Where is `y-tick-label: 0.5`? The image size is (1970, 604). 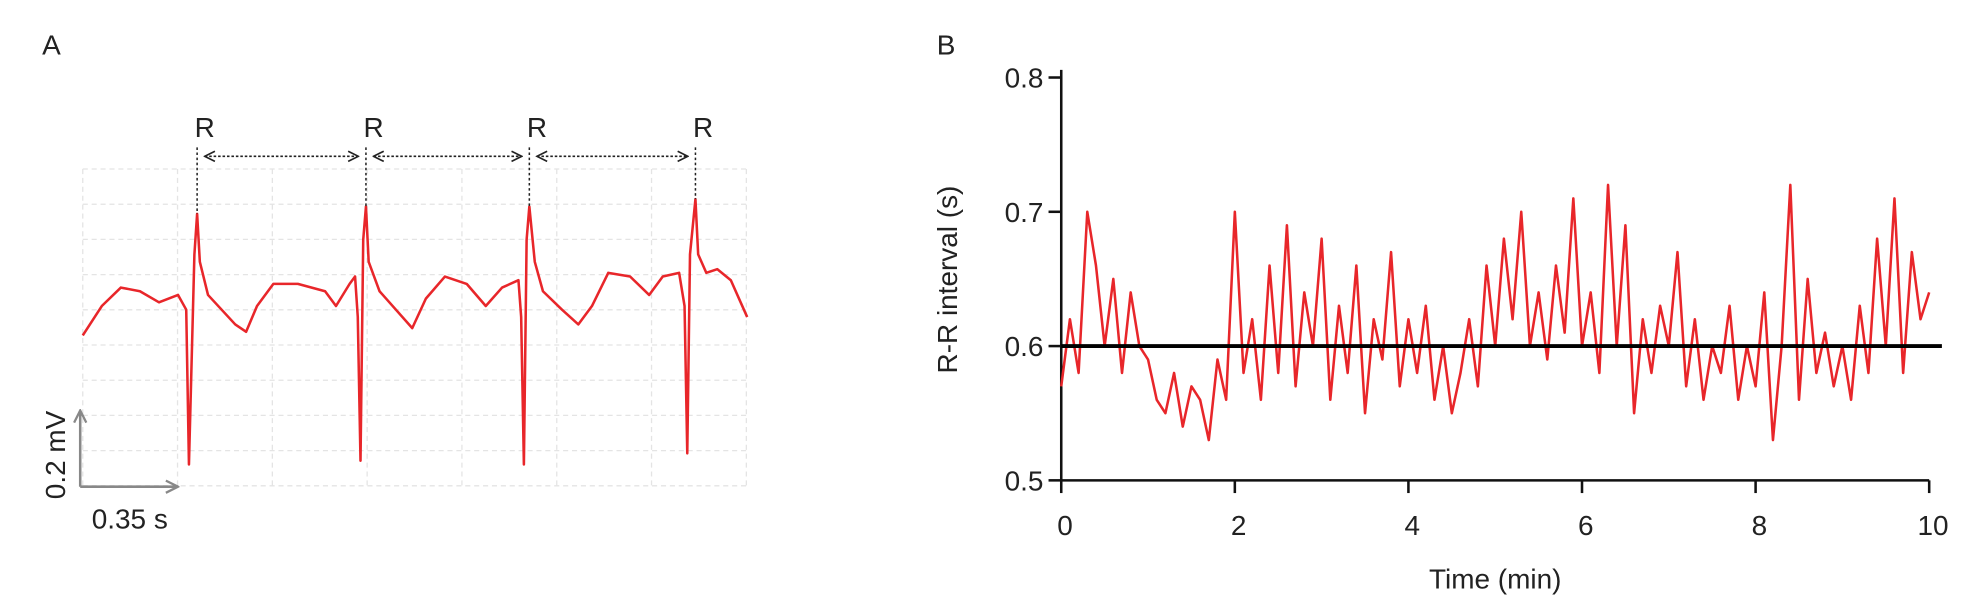 y-tick-label: 0.5 is located at coordinates (1024, 481).